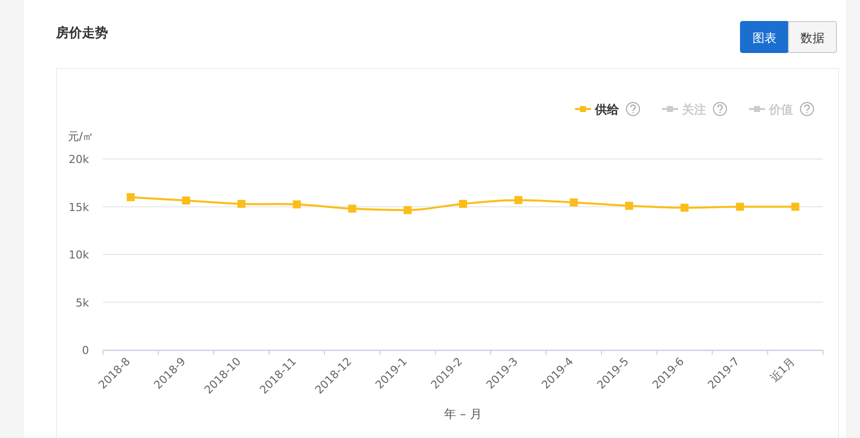  Describe the element at coordinates (81, 136) in the screenshot. I see `y-axis-title: 元/㎡` at that location.